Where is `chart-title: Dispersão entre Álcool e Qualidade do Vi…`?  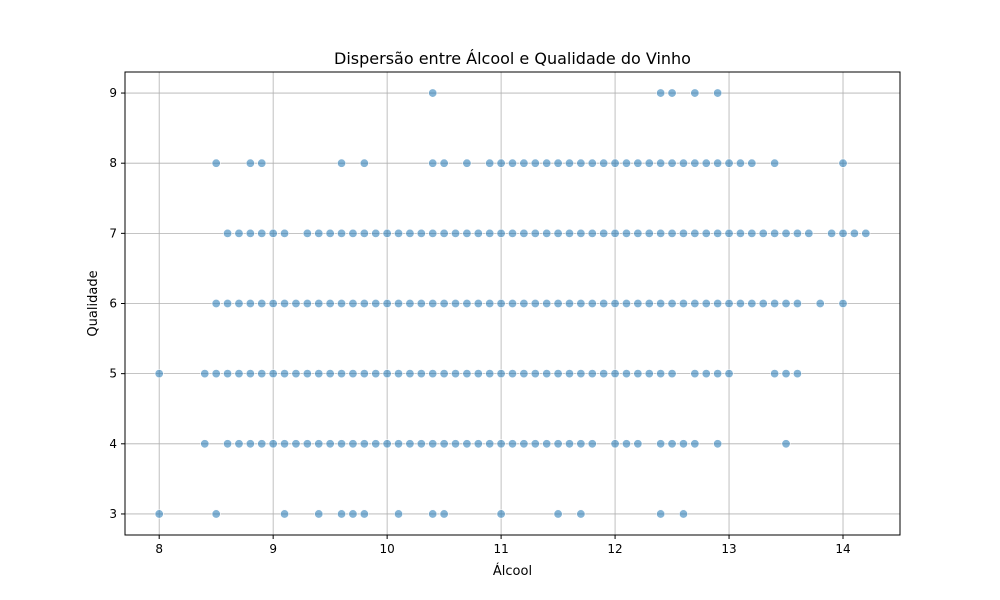 chart-title: Dispersão entre Álcool e Qualidade do Vi… is located at coordinates (512, 58).